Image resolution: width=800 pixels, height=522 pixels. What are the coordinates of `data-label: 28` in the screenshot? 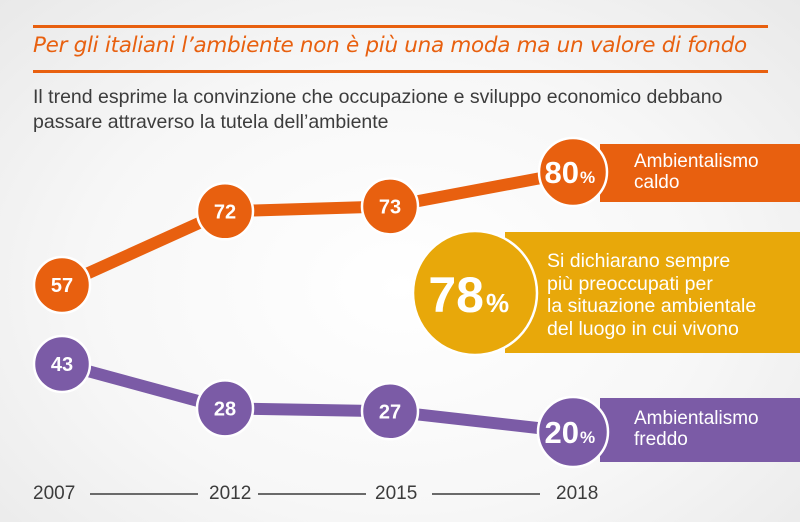 It's located at (225, 409).